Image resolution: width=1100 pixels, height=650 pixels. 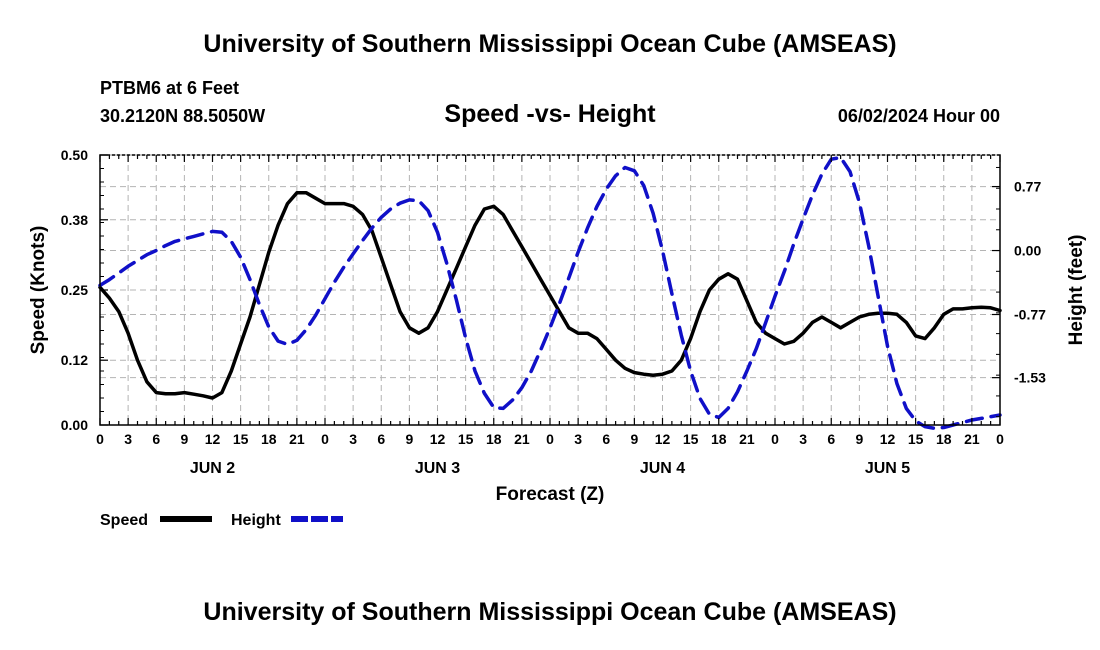 What do you see at coordinates (212, 468) in the screenshot?
I see `day-label: JUN 2` at bounding box center [212, 468].